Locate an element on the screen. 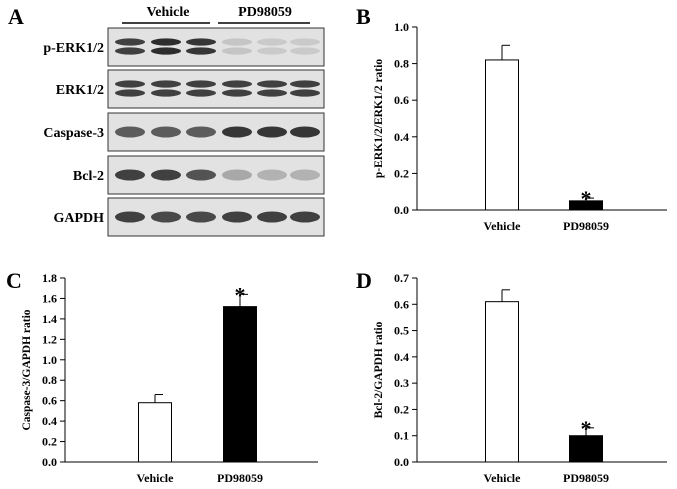 This screenshot has width=677, height=489. y-axis-label: Bcl-2/GAPDH ratio is located at coordinates (379, 369).